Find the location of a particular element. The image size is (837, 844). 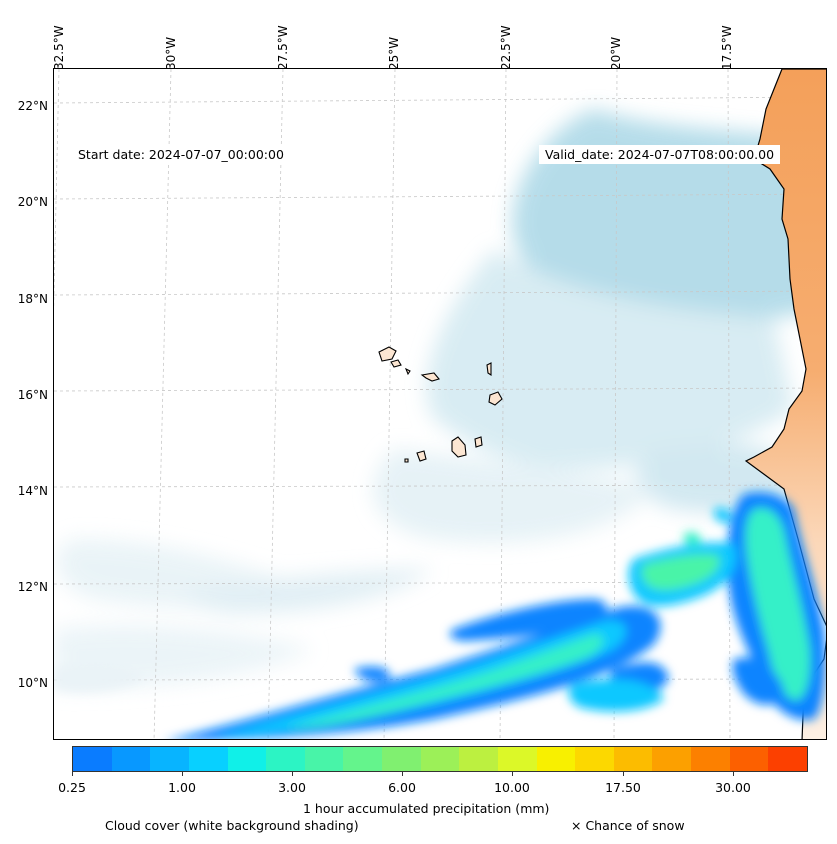

lat-label: 16°N is located at coordinates (32, 395).